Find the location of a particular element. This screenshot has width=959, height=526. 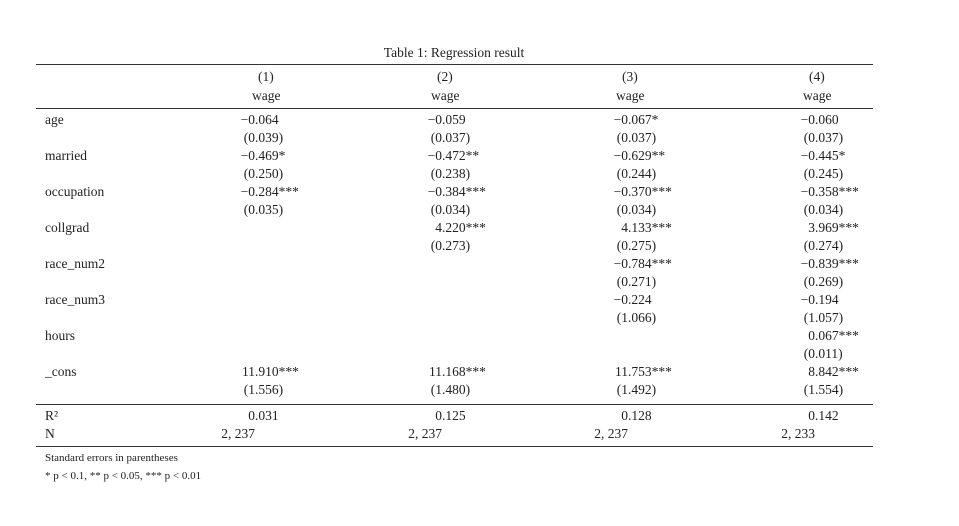

standard-error: (1.066) is located at coordinates (636, 317).